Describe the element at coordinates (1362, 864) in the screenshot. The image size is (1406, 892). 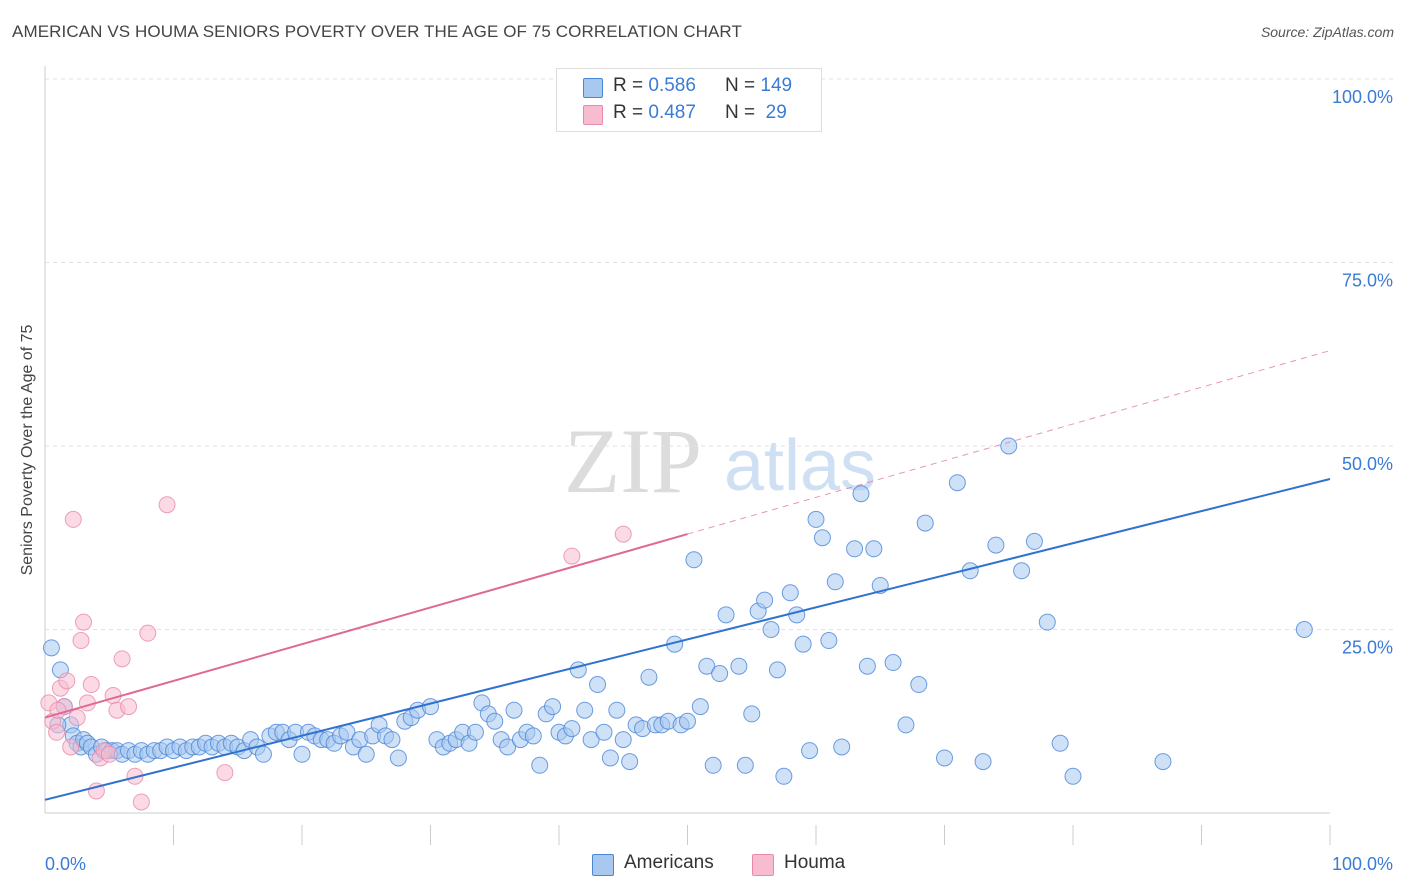
I see `x-tick-label: 100.0%` at that location.